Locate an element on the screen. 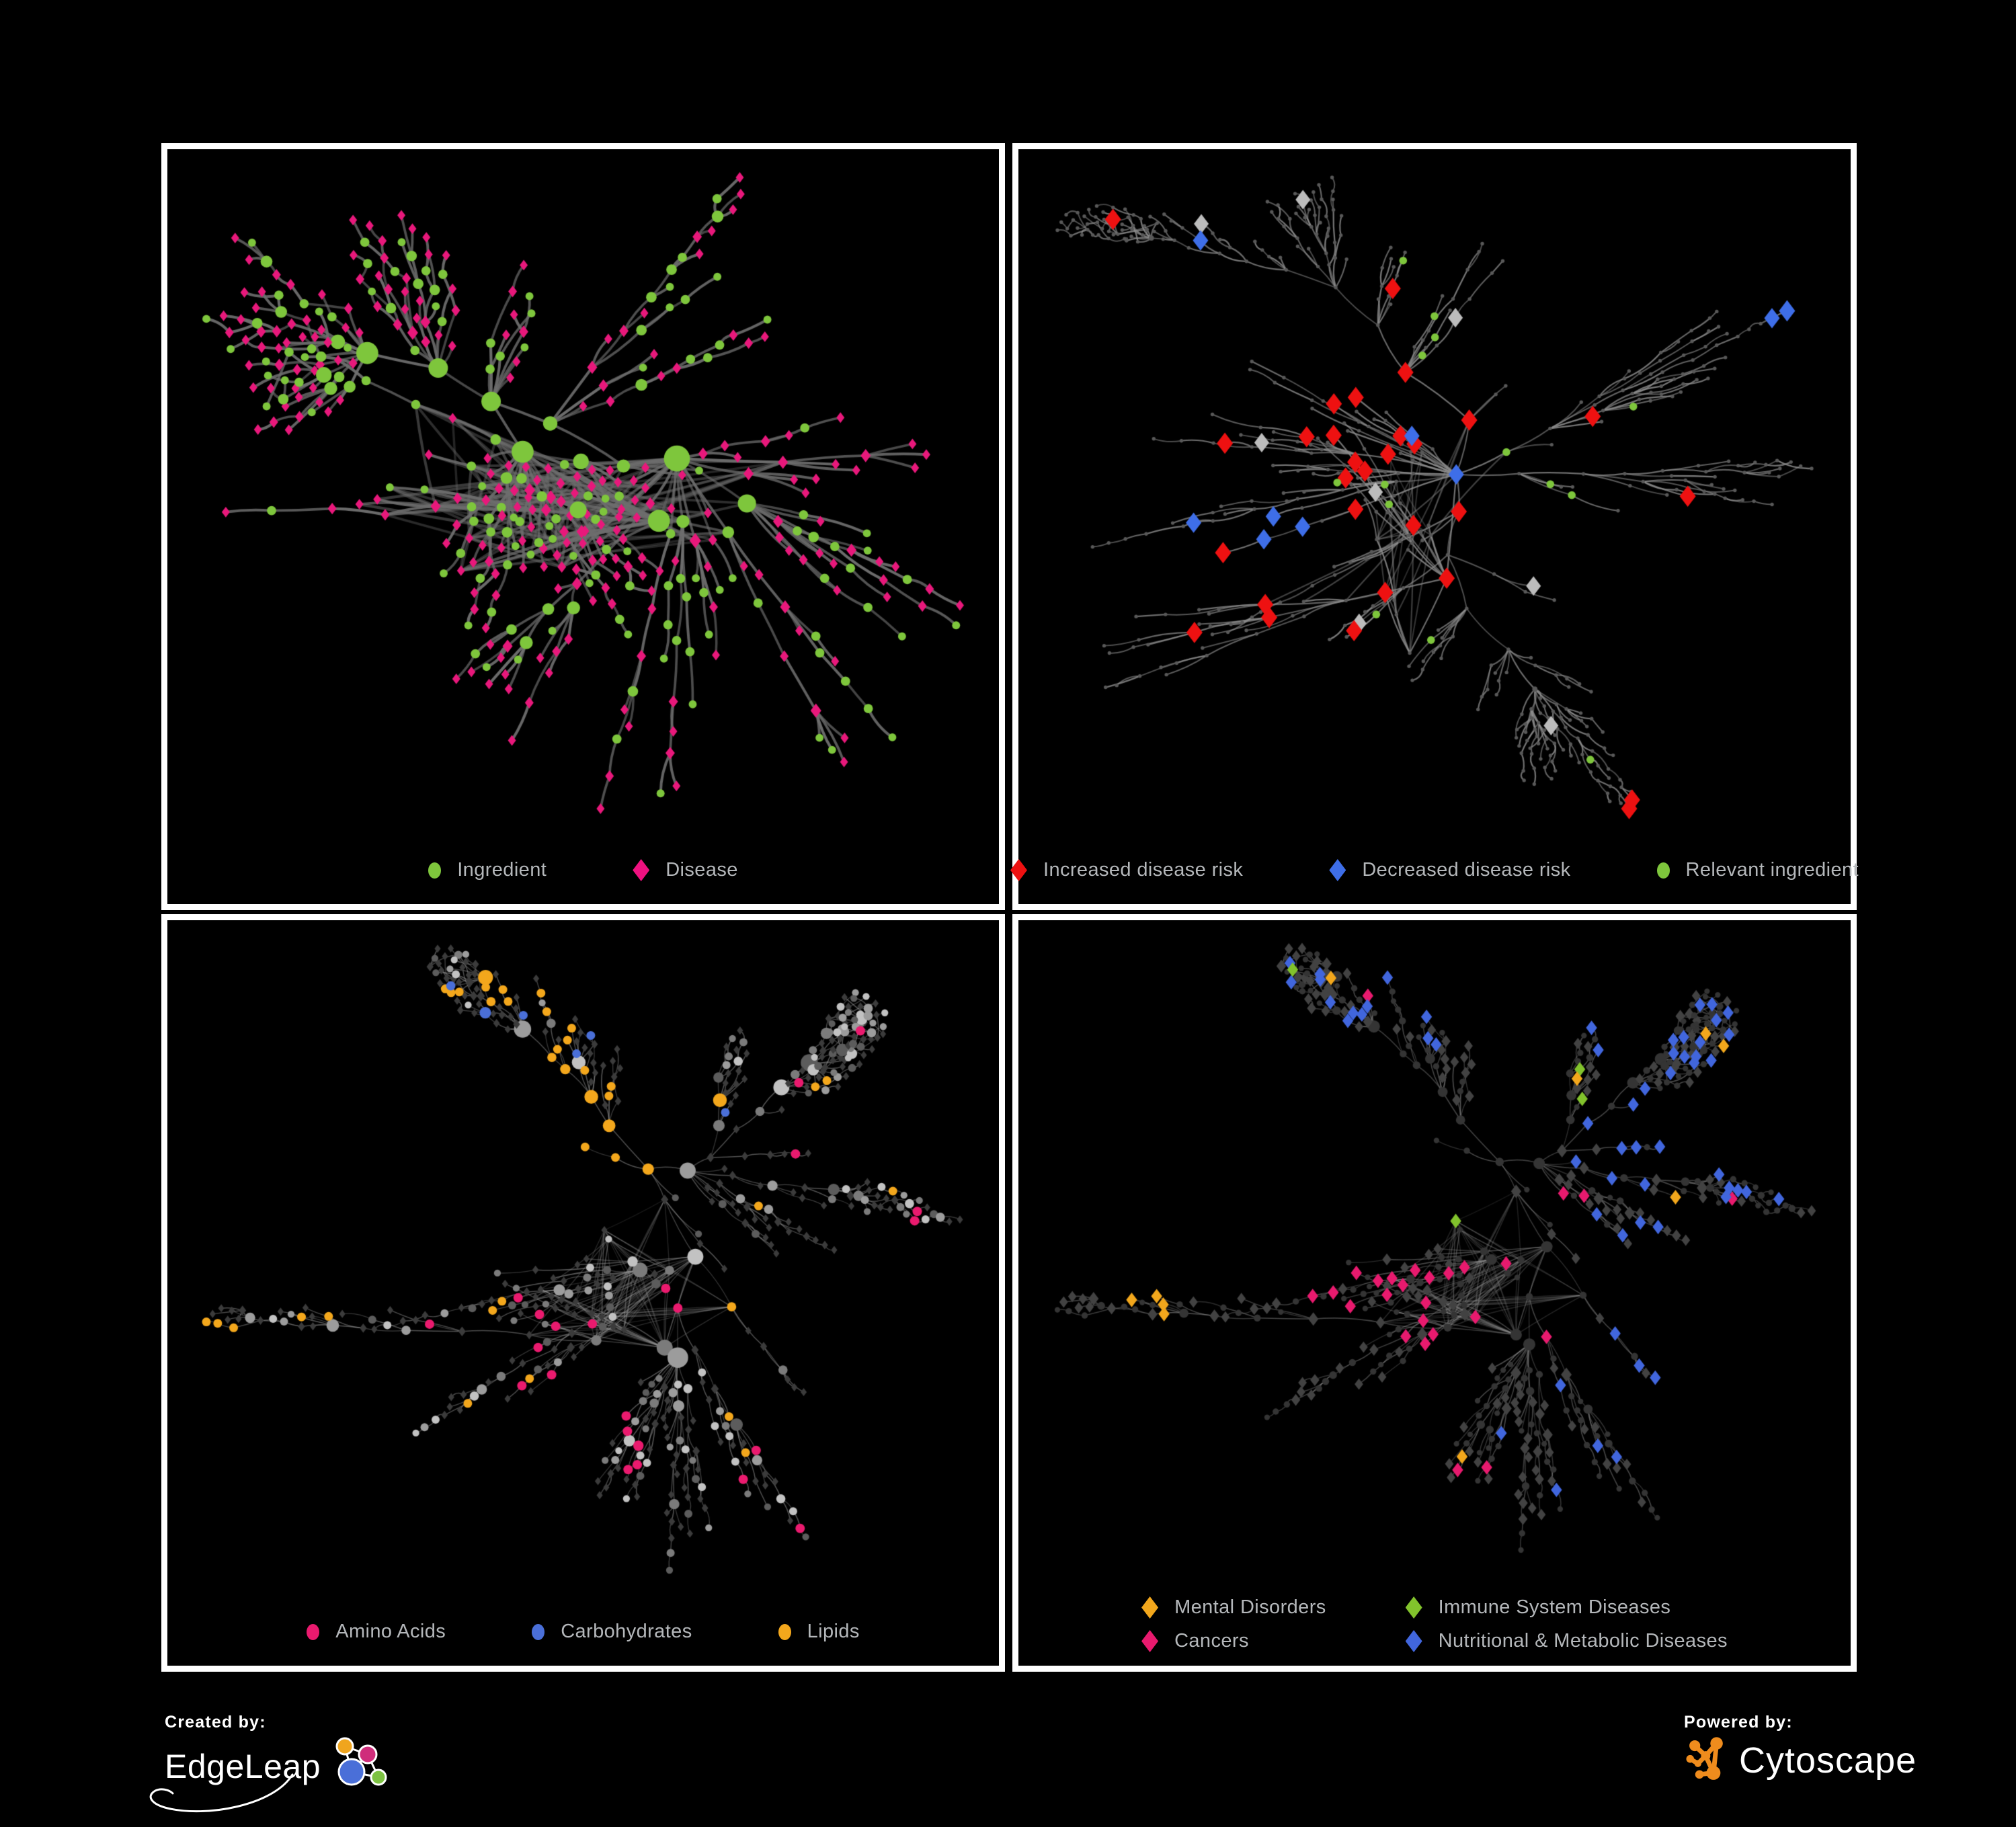  cytoscape-branding: Powered by: Cytoscape is located at coordinates (1800, 1749).